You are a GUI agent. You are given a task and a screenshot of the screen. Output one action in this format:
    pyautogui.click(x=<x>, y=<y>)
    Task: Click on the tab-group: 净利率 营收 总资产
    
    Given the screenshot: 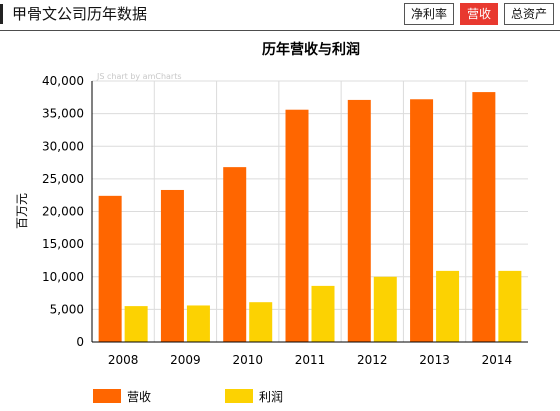 What is the action you would take?
    pyautogui.click(x=478, y=14)
    